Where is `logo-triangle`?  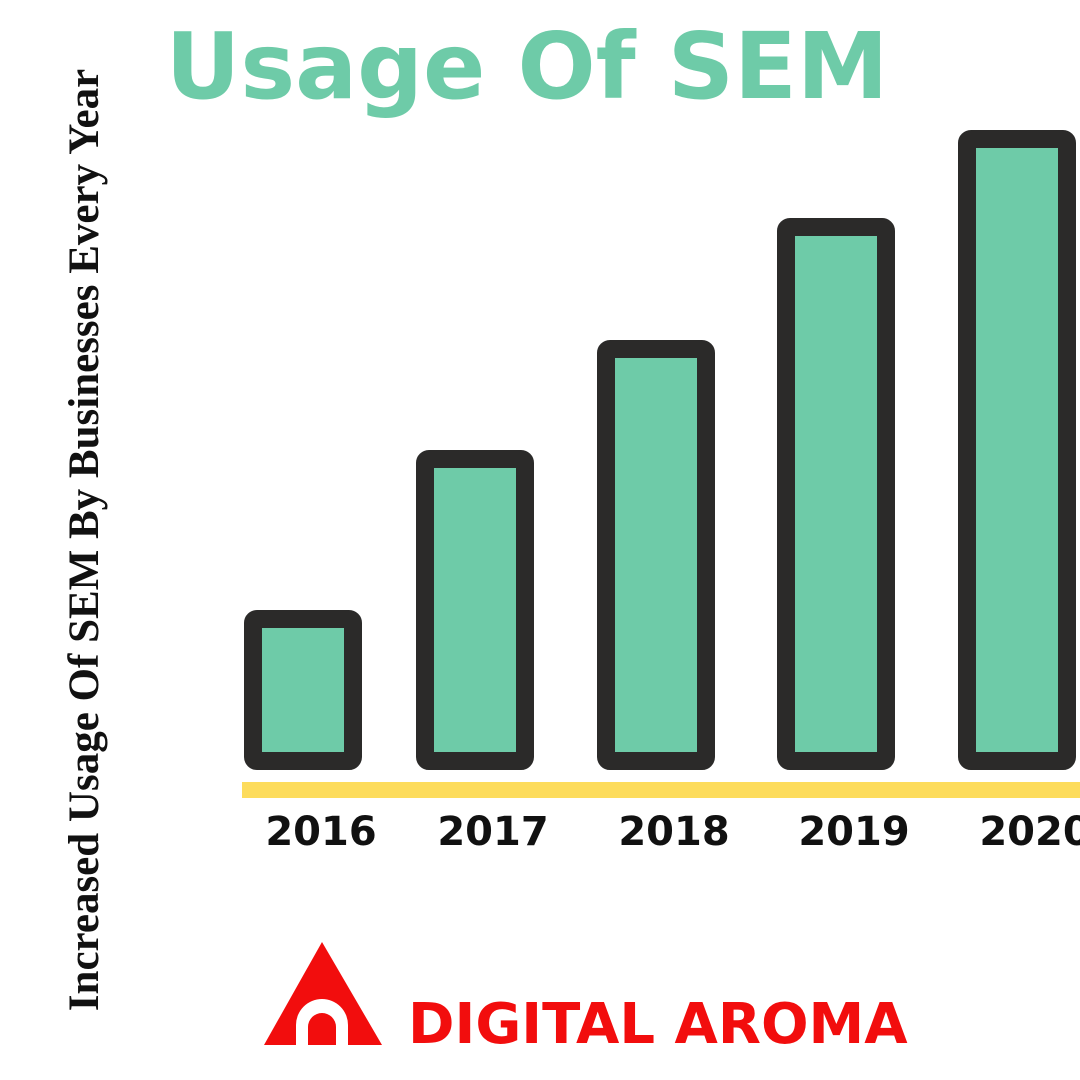 logo-triangle is located at coordinates (323, 993).